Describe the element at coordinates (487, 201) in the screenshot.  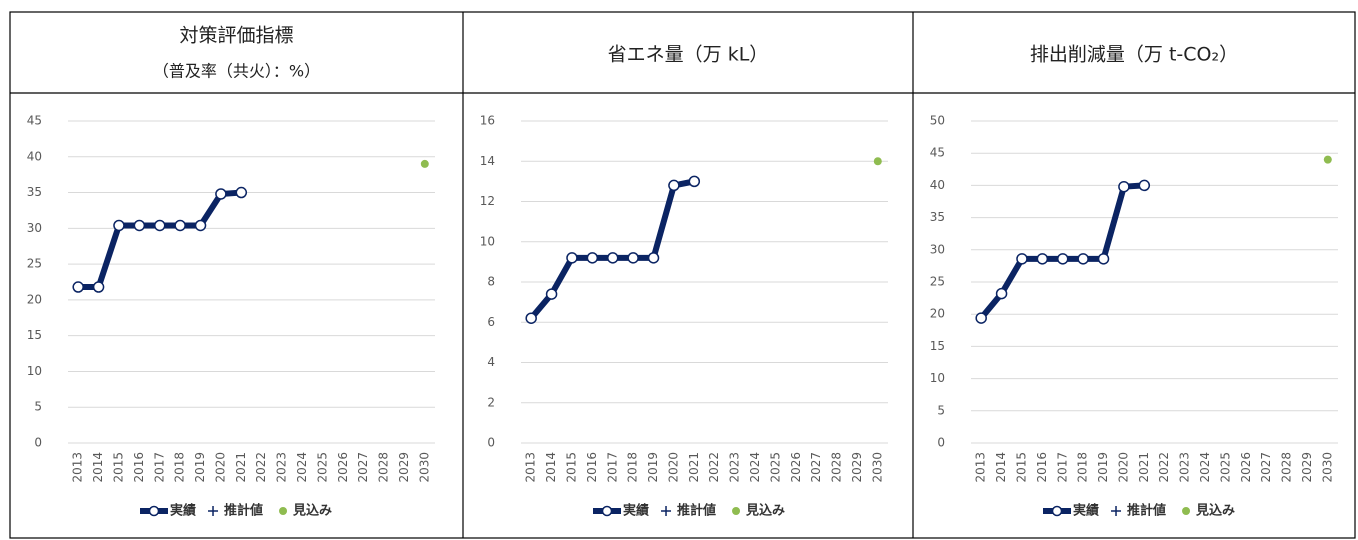
I see `y-tick-label: 12` at that location.